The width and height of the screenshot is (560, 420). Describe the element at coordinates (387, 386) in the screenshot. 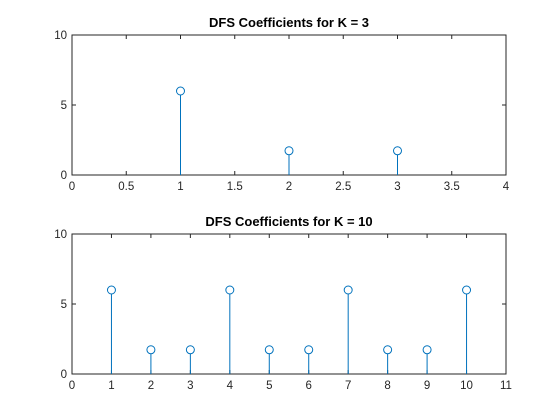

I see `x-tick-label: 8` at that location.